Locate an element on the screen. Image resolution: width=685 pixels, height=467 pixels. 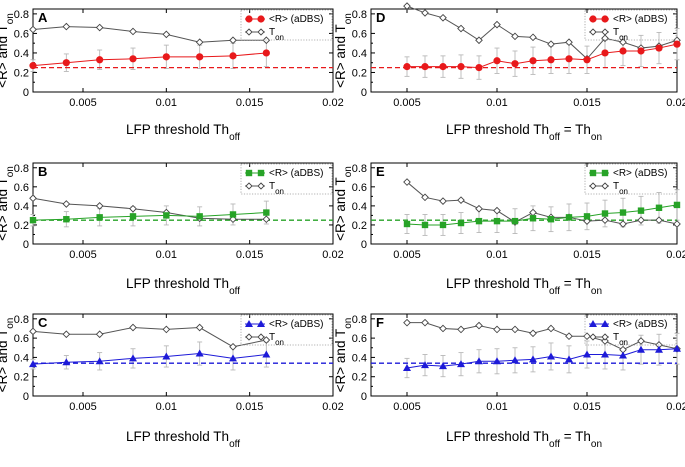
y-axis-label-main: <R> and T is located at coordinates (5, 209).